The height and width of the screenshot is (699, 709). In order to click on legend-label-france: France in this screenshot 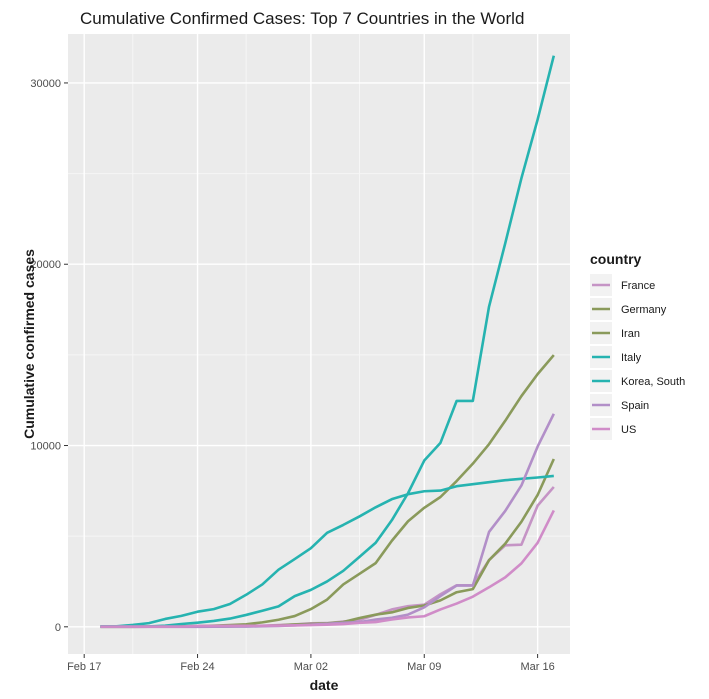, I will do `click(638, 286)`.